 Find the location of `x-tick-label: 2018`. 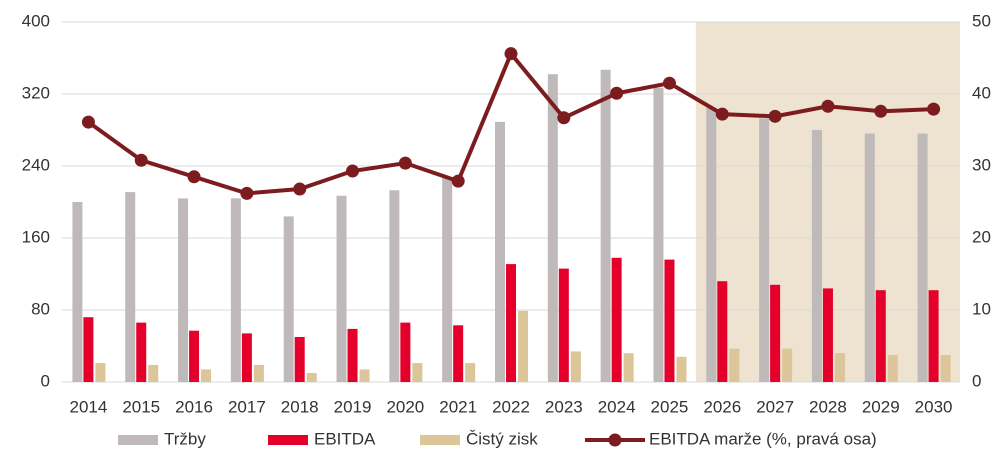

x-tick-label: 2018 is located at coordinates (300, 406).